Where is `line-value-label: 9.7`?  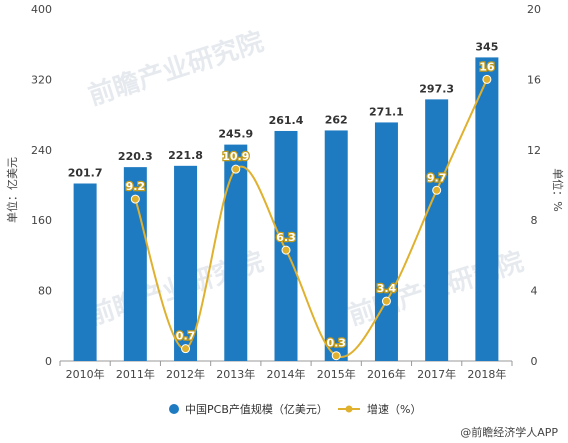
line-value-label: 9.7 is located at coordinates (437, 177).